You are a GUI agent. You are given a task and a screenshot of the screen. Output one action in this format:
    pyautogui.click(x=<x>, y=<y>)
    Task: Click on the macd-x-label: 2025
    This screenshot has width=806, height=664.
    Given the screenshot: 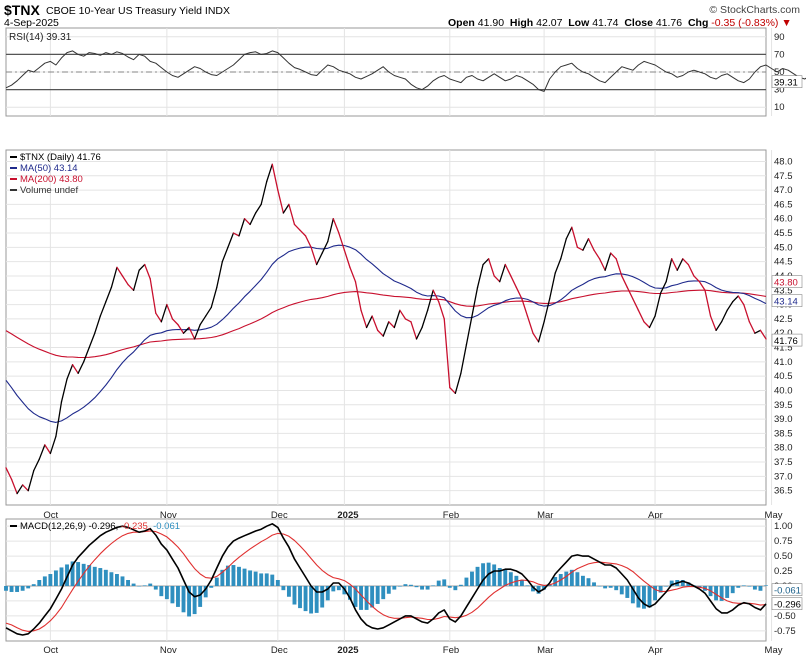 What is the action you would take?
    pyautogui.click(x=348, y=650)
    